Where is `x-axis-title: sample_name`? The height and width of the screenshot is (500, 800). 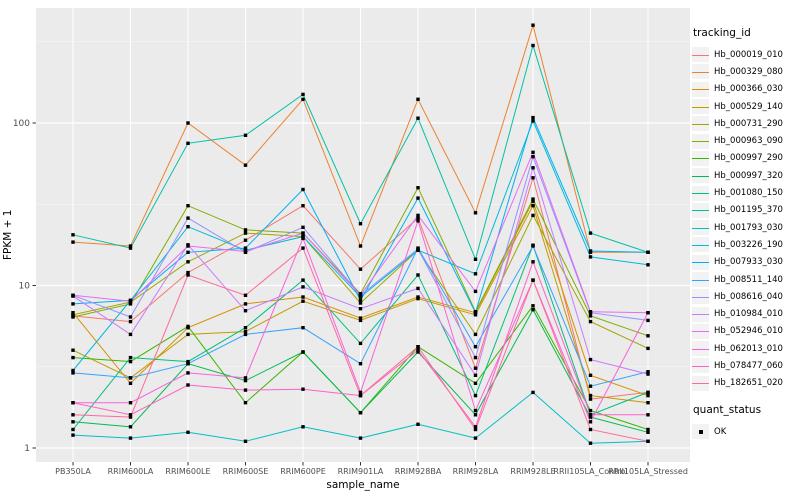 x-axis-title: sample_name is located at coordinates (363, 485).